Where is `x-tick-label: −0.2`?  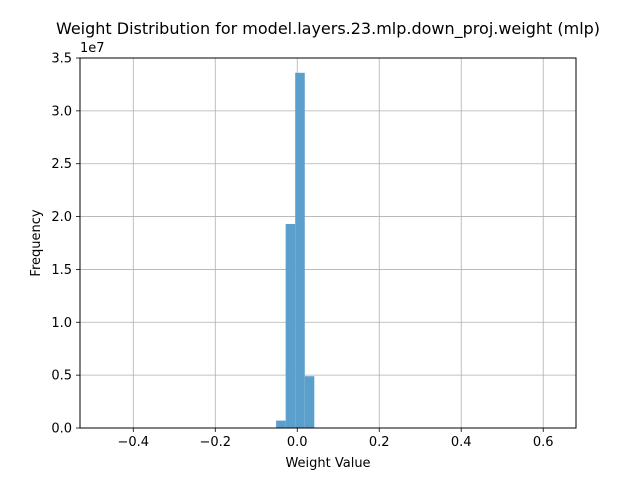
x-tick-label: −0.2 is located at coordinates (215, 442).